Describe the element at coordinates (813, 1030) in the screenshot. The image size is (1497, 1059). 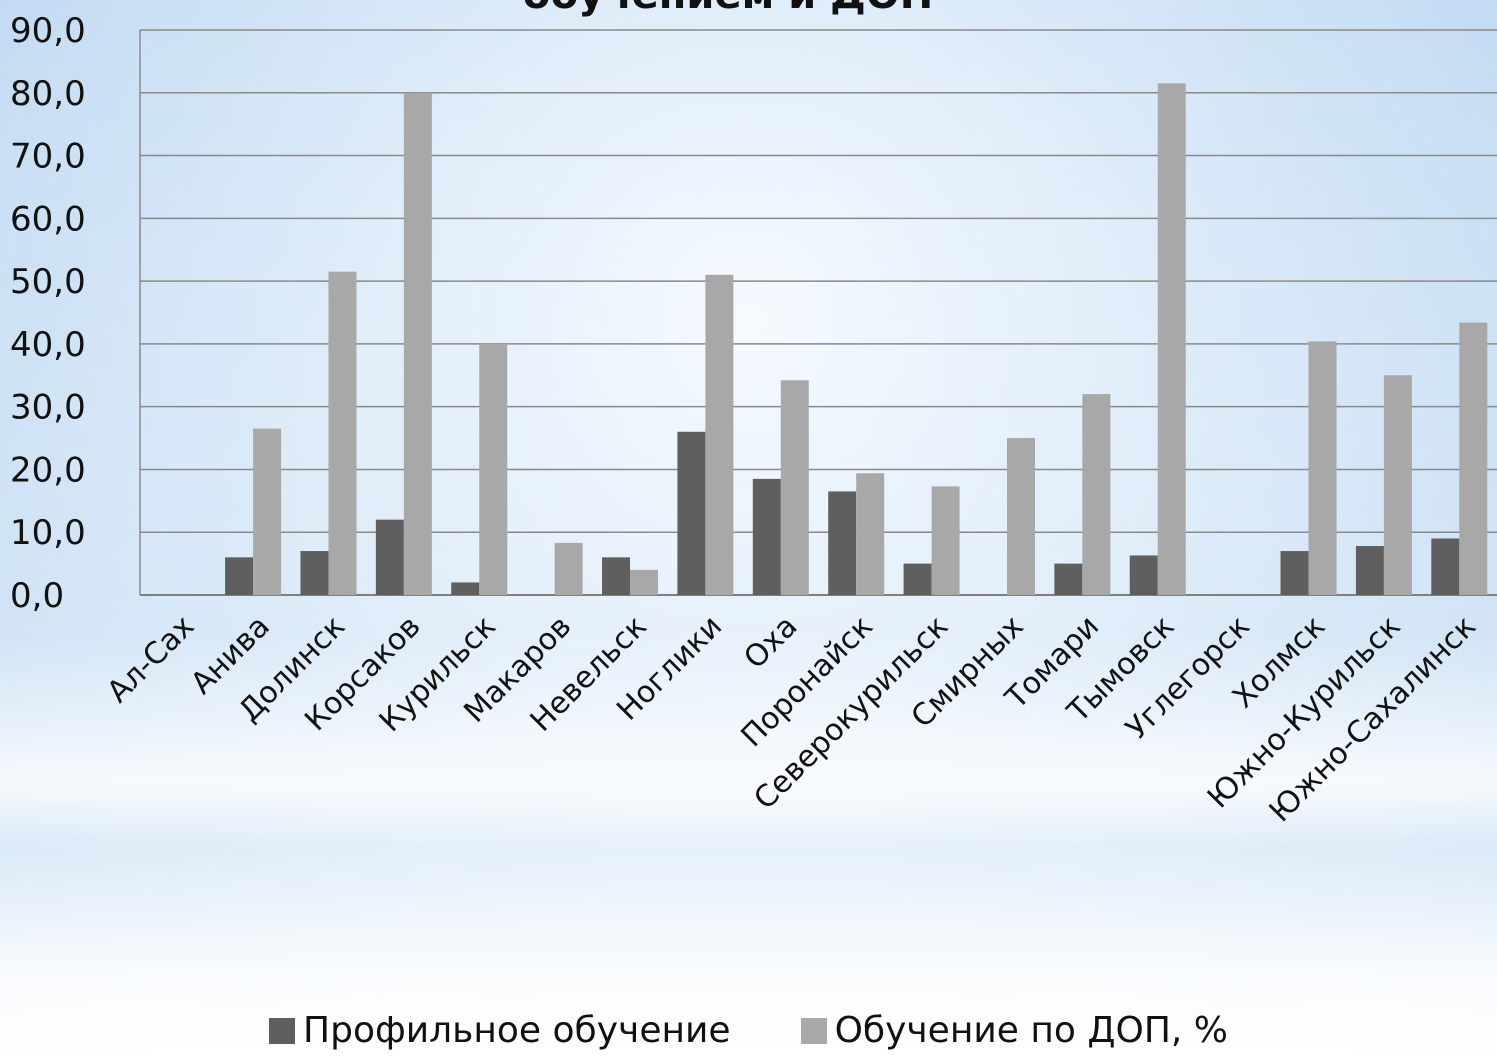
I see `legend-swatch-dop` at that location.